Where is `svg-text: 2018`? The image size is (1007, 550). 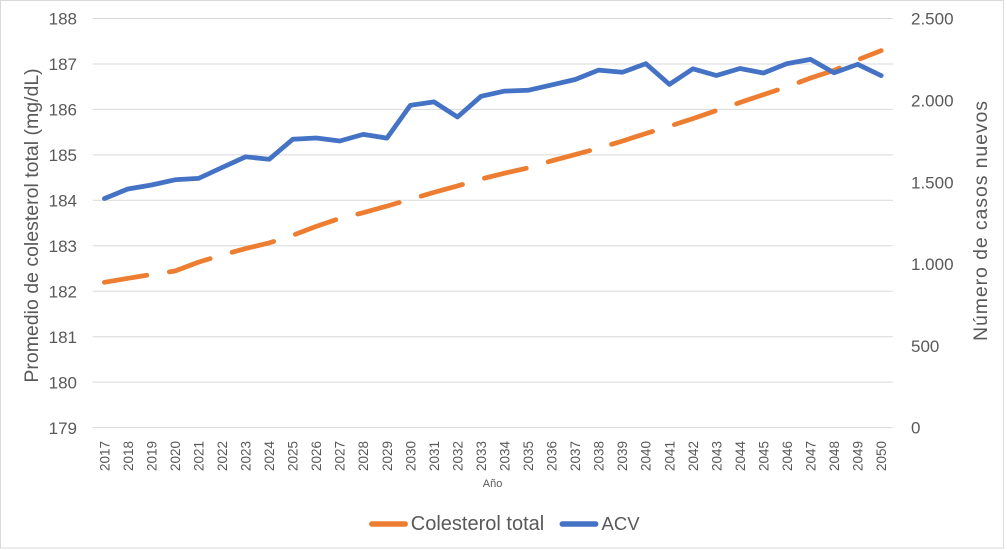 svg-text: 2018 is located at coordinates (128, 456).